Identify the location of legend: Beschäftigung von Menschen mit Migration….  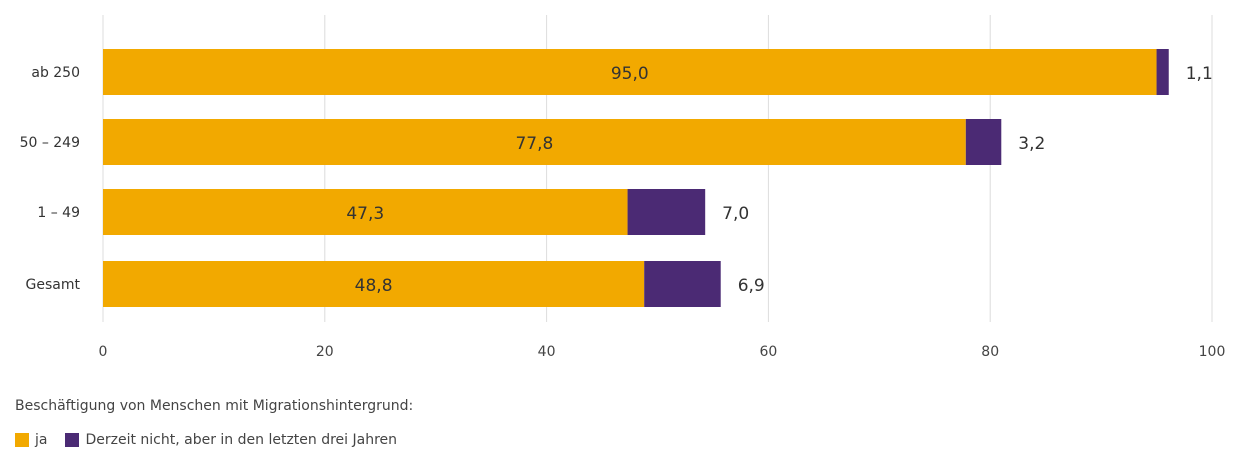
(214, 423).